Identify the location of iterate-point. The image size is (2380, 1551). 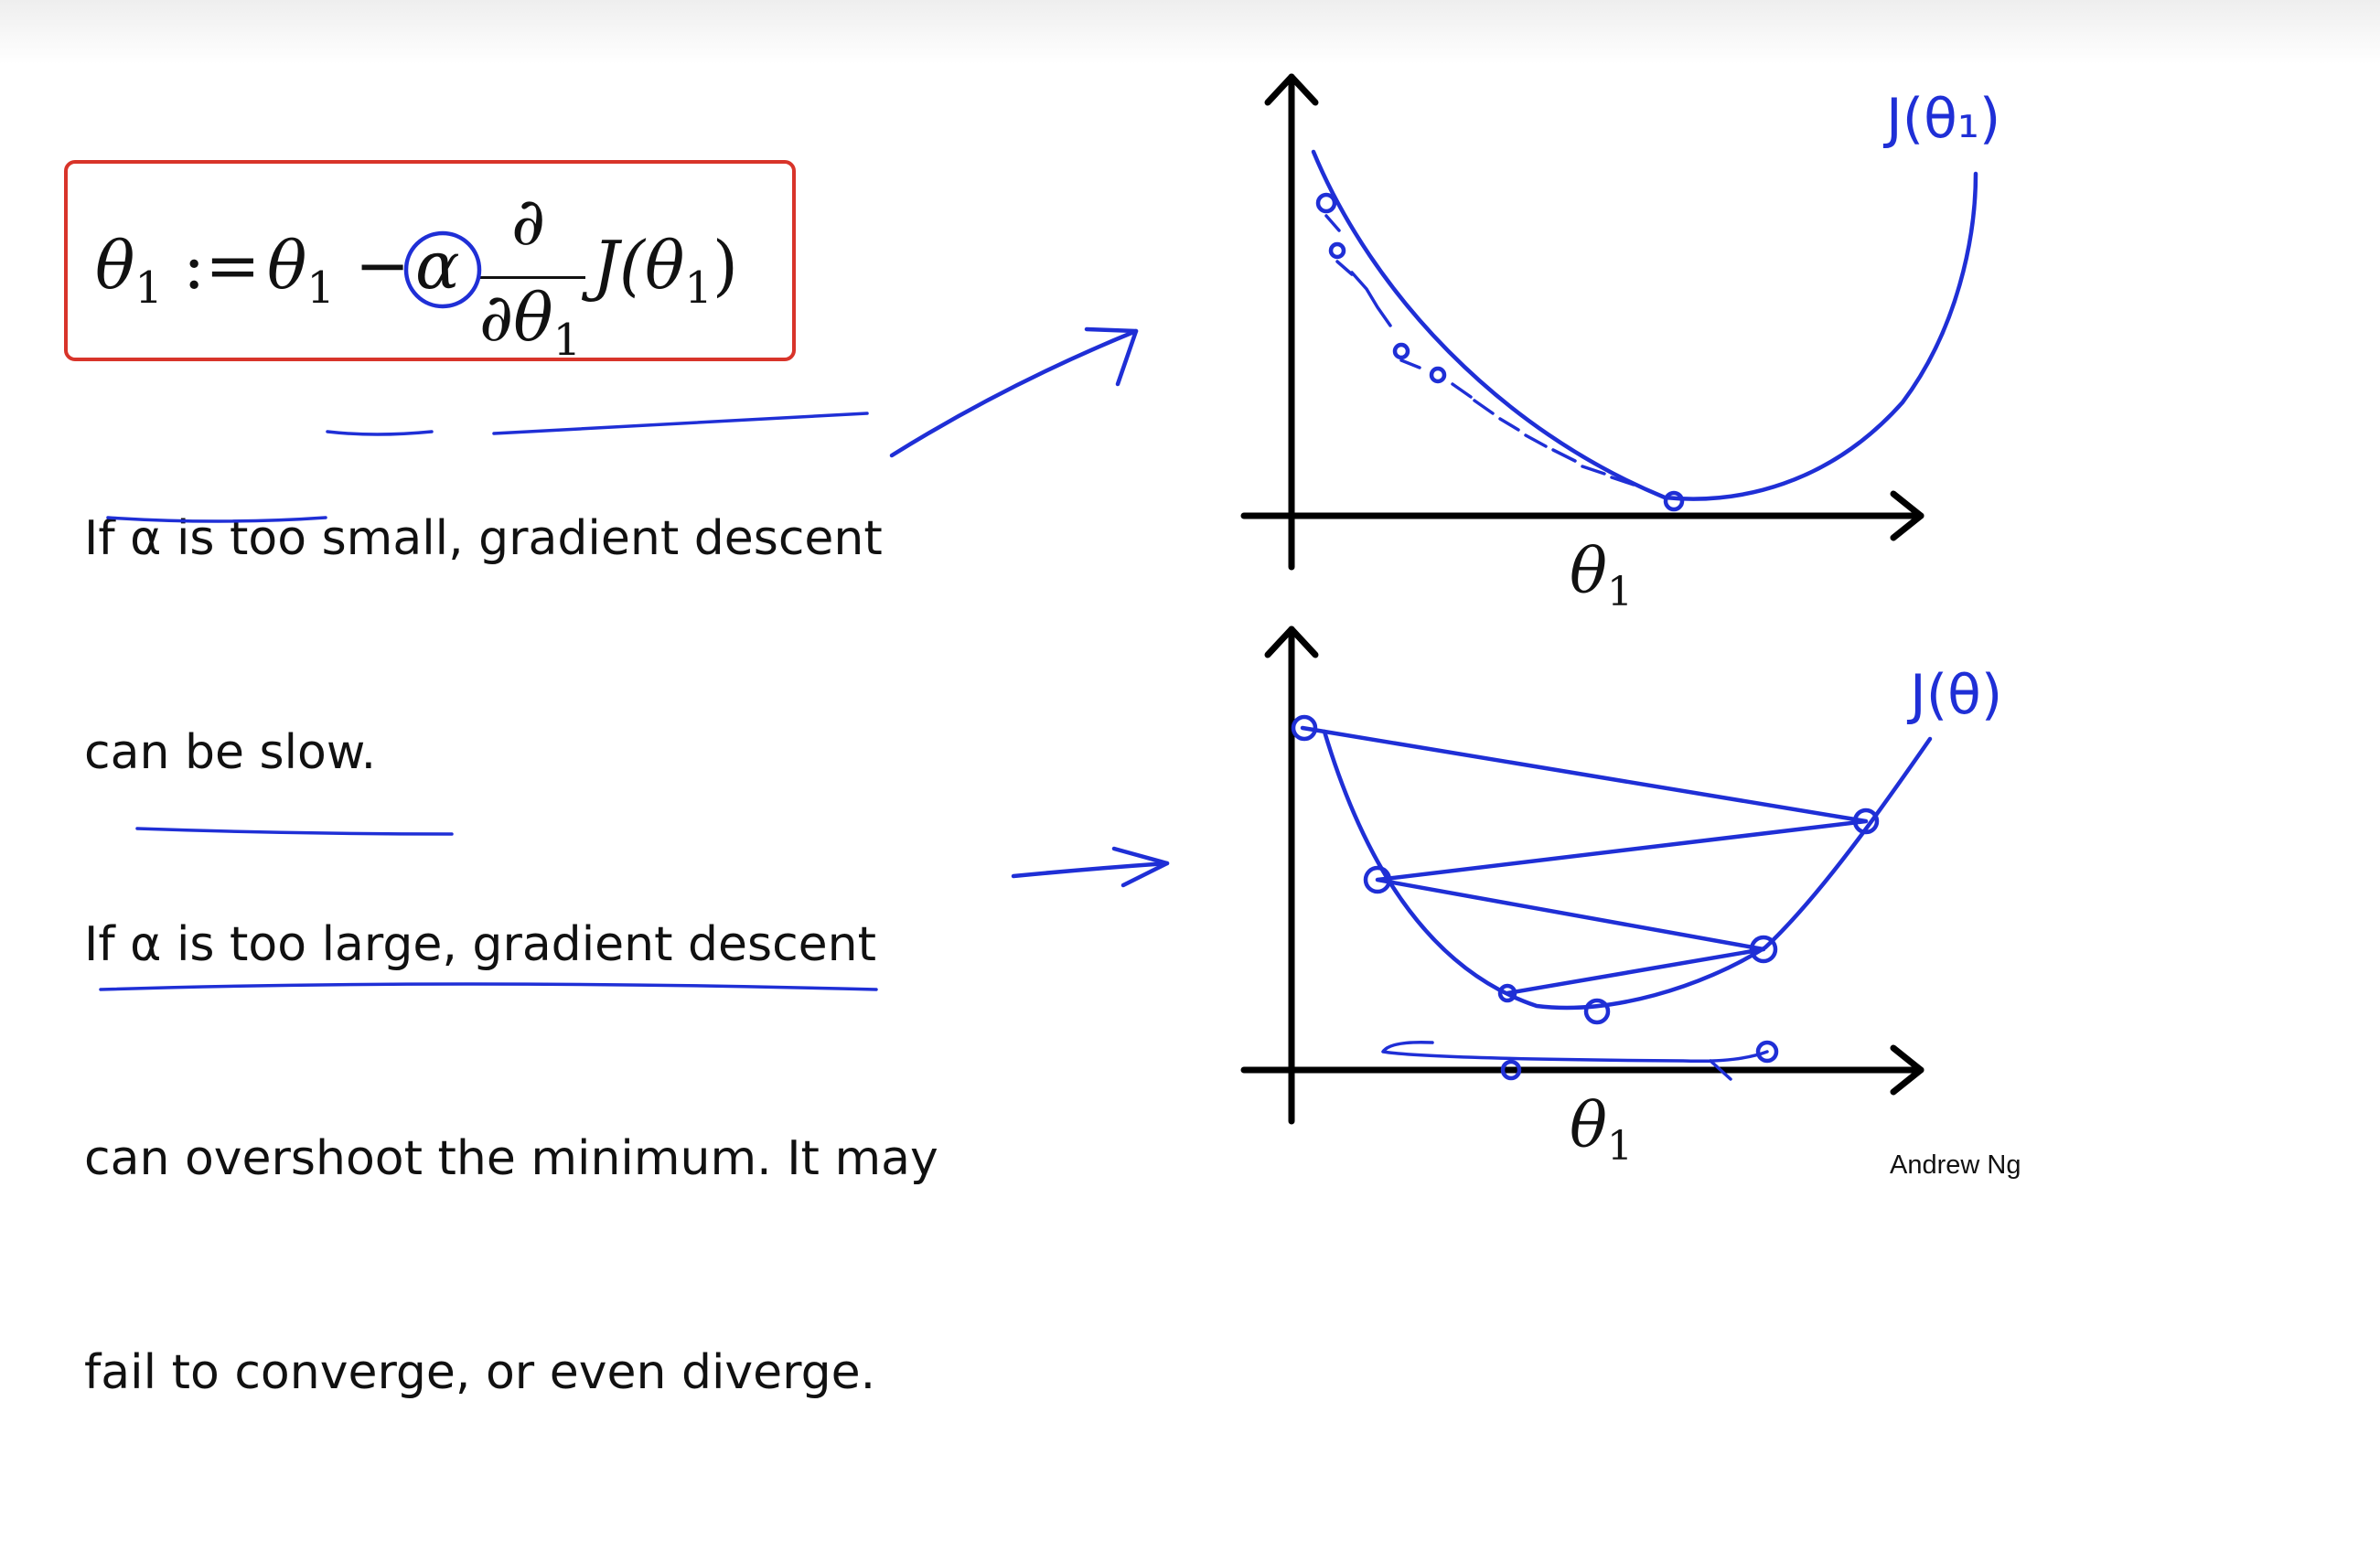
(1597, 1011).